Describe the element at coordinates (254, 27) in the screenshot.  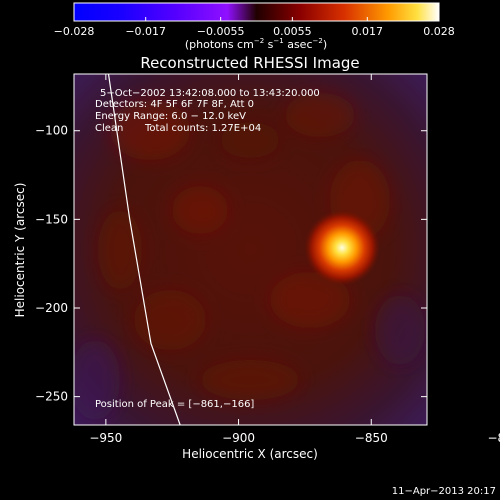
I see `colorbar-ticks: −0.028 −0.017 −0.0055 0.0055 0.017 0.028` at that location.